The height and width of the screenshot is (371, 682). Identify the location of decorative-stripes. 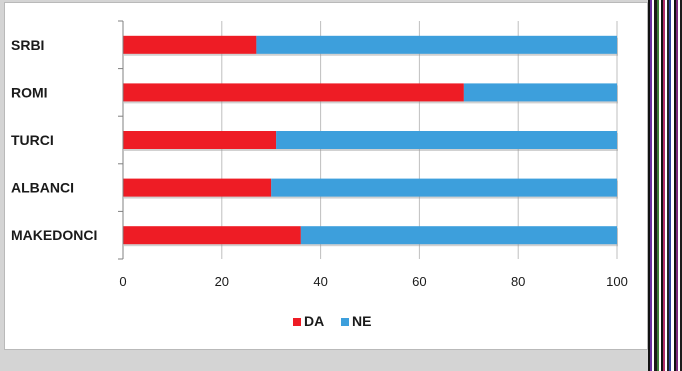
(665, 185).